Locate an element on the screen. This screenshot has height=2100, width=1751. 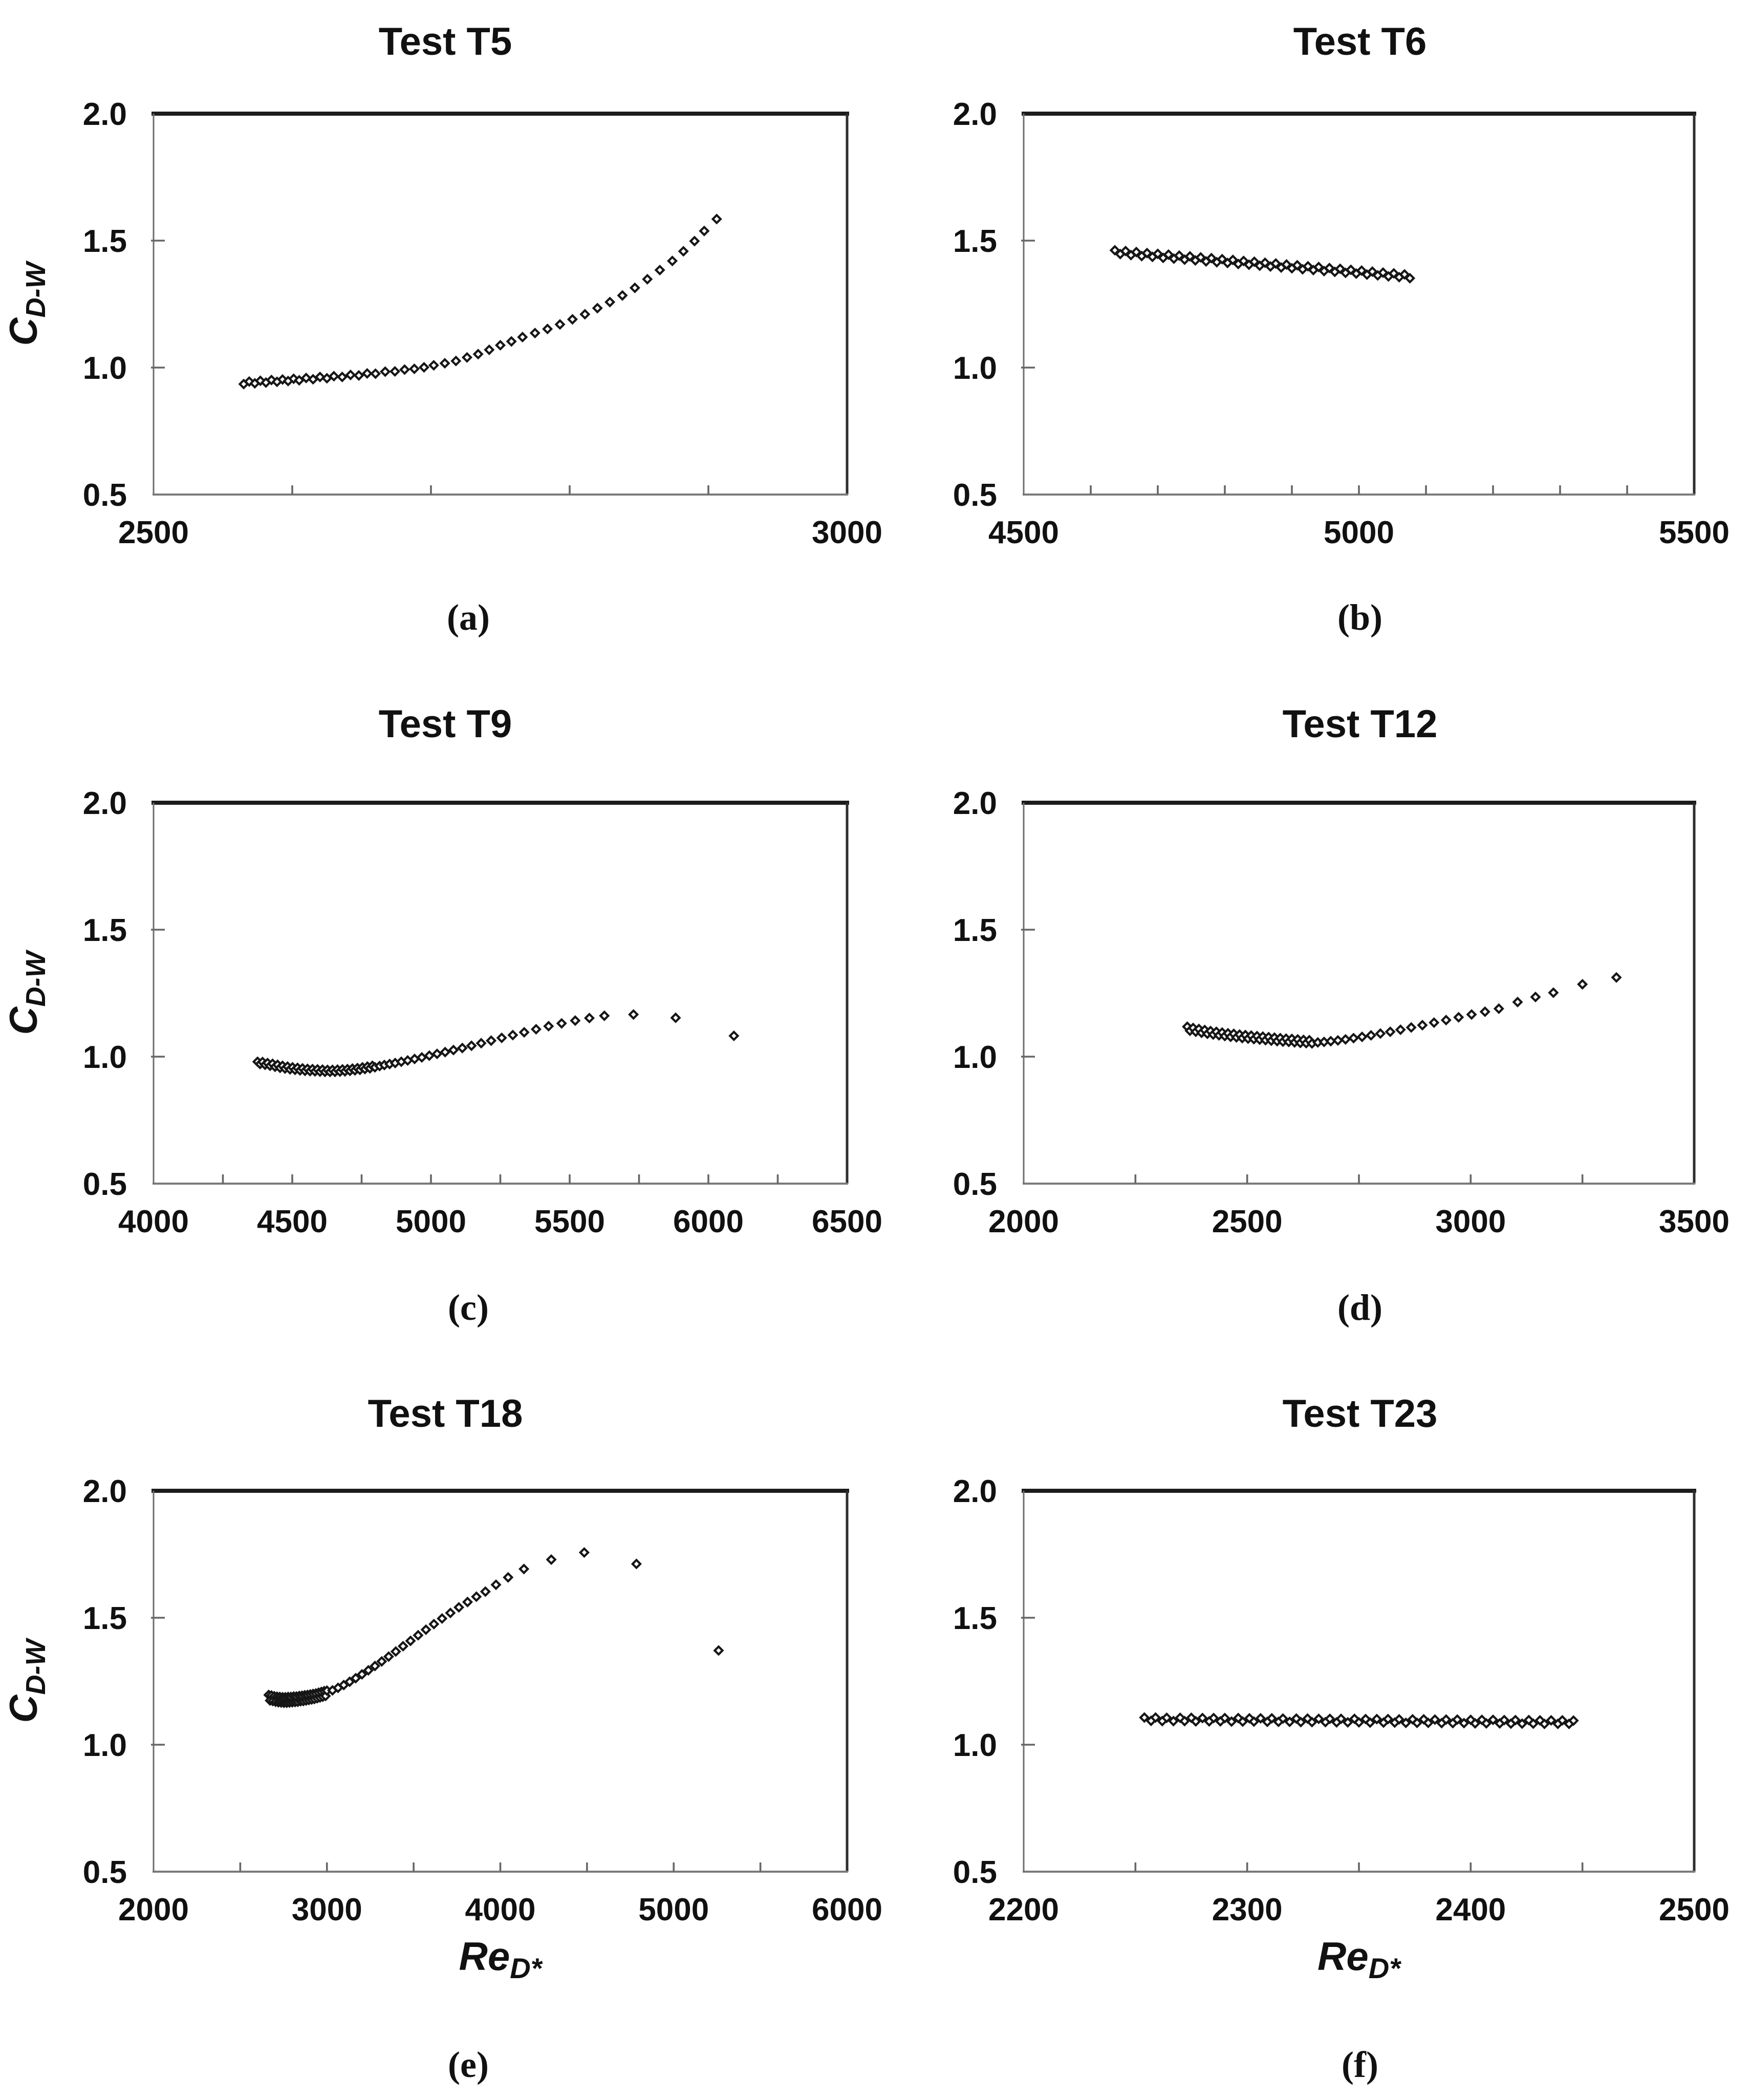
panel-caption: (b) is located at coordinates (1359, 617).